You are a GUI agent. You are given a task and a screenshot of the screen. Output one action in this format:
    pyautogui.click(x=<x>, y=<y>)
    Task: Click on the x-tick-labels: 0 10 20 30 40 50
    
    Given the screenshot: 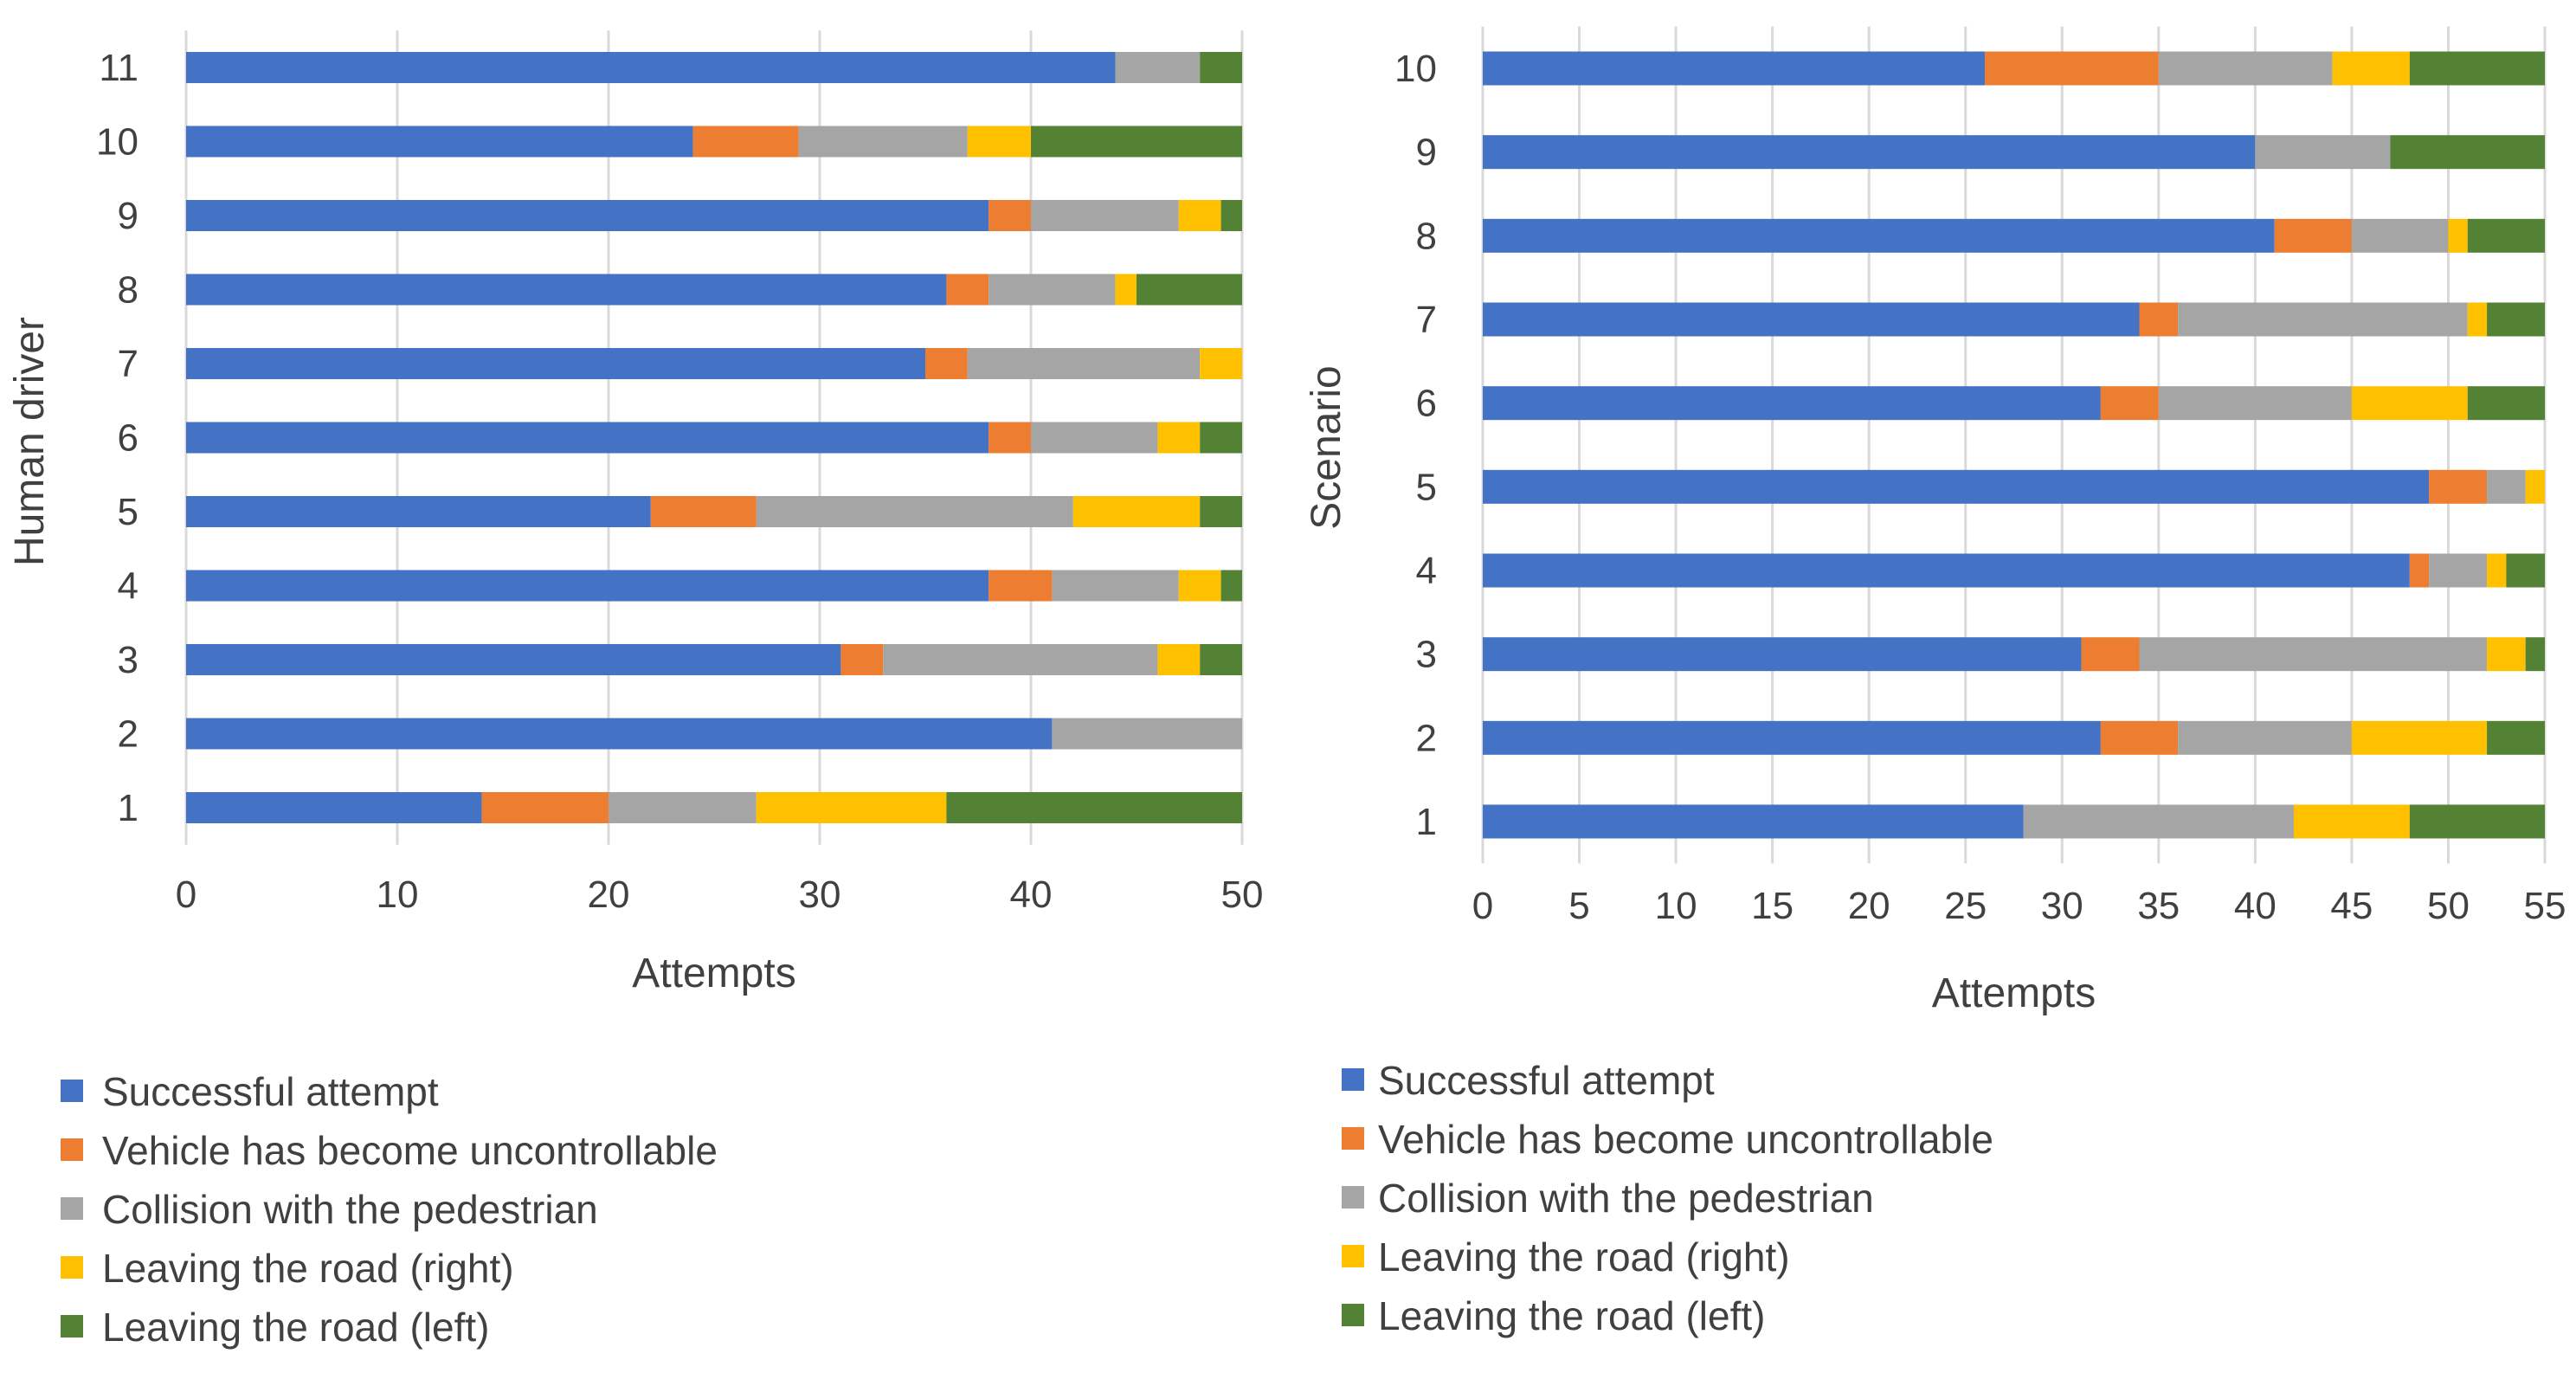 What is the action you would take?
    pyautogui.click(x=720, y=894)
    